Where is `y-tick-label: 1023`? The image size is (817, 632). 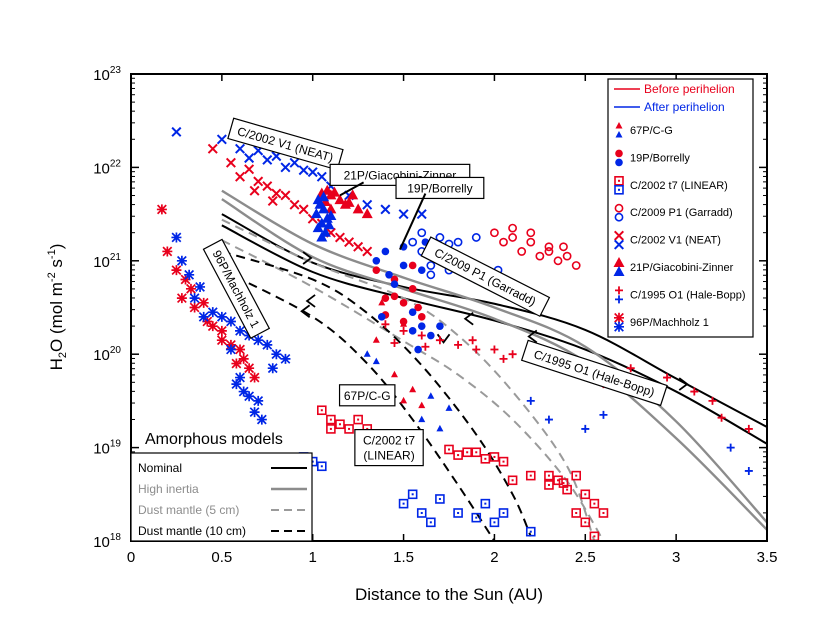 y-tick-label: 1023 is located at coordinates (107, 74).